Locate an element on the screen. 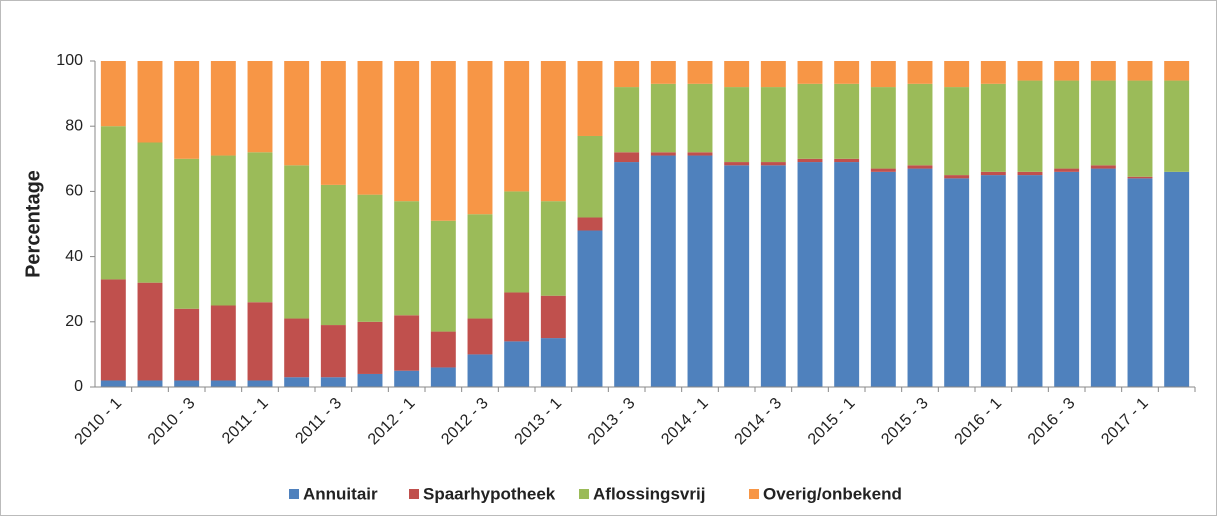 This screenshot has width=1218, height=517. y-tick-label: 0 is located at coordinates (78, 386).